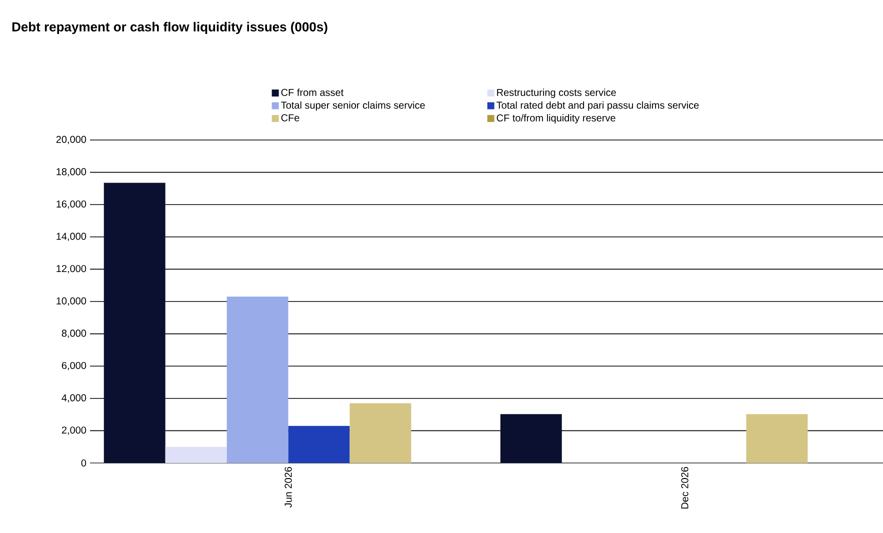  What do you see at coordinates (71, 301) in the screenshot?
I see `y-tick-label: 10,000` at bounding box center [71, 301].